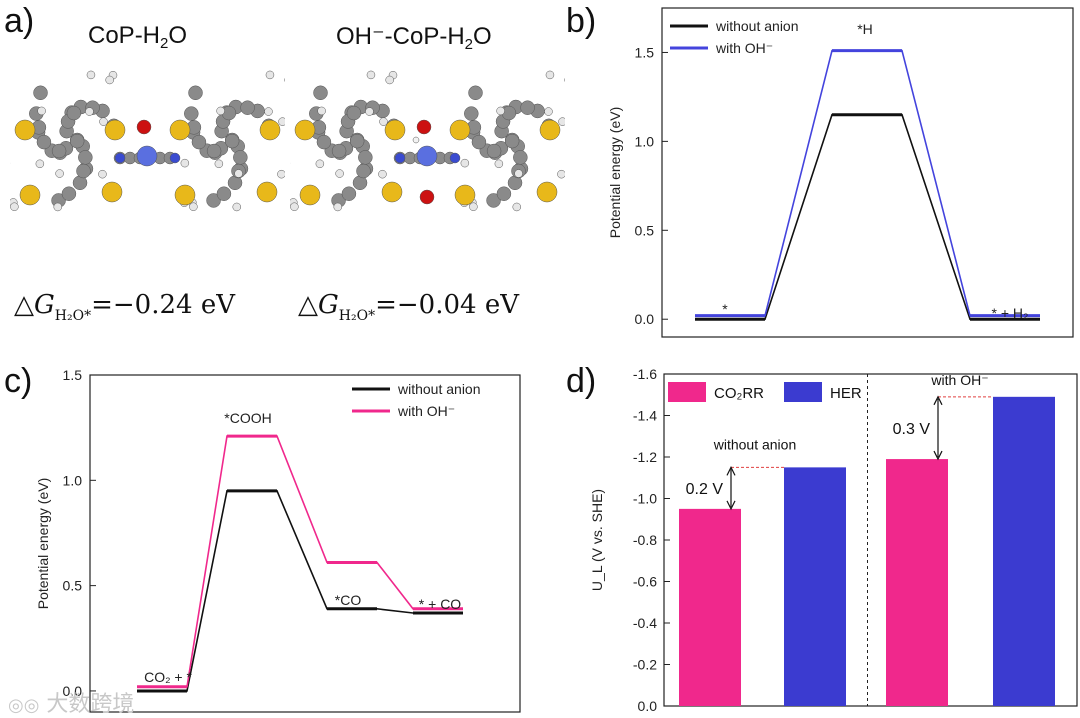  What do you see at coordinates (124, 307) in the screenshot?
I see `delta-g-label-1: △GH₂O*=−0.24 eV` at bounding box center [124, 307].